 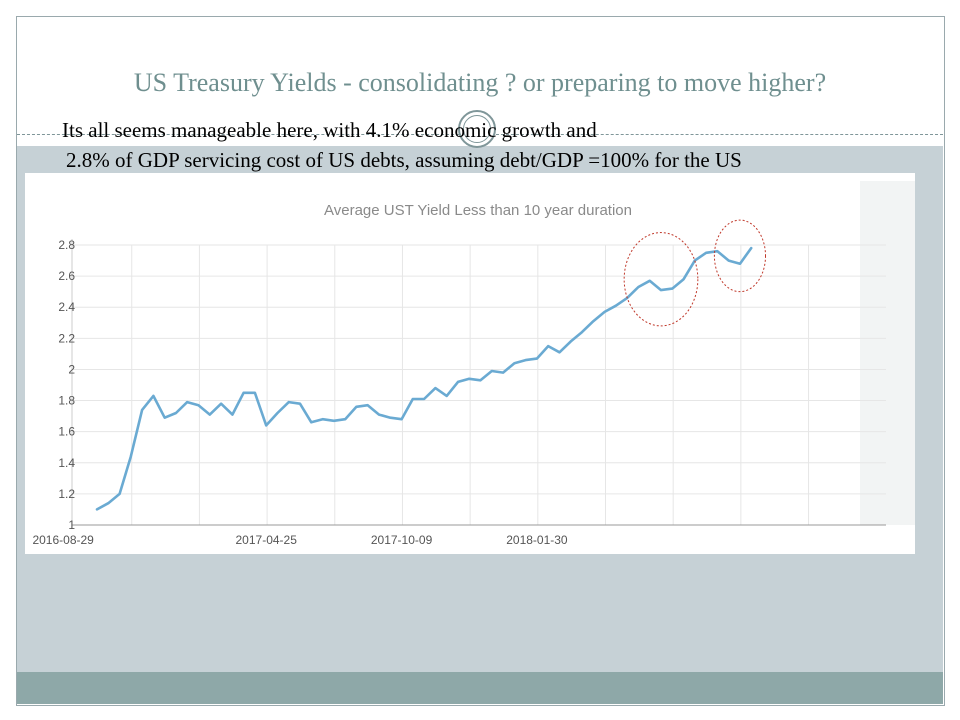 I want to click on y-tick-label: 2.8, so click(x=66, y=245).